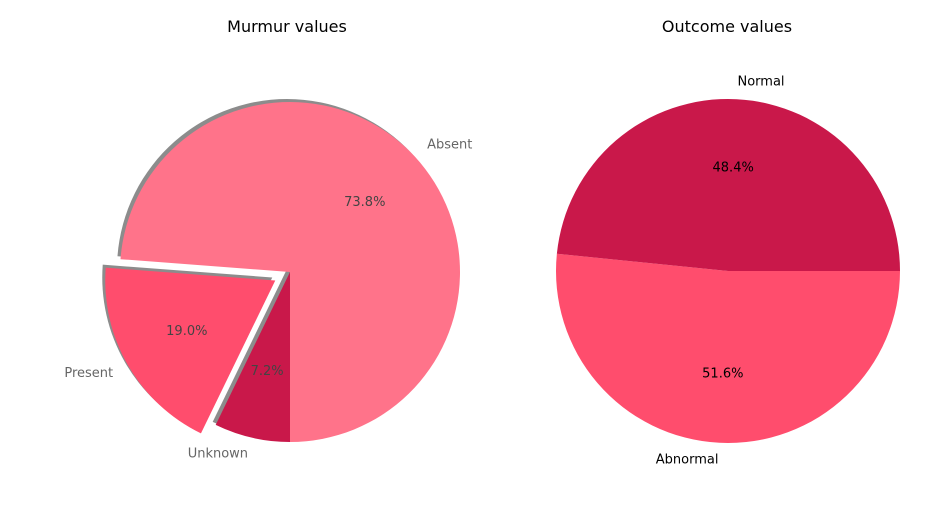 The width and height of the screenshot is (933, 518). What do you see at coordinates (287, 26) in the screenshot?
I see `chart-title: Murmur values` at bounding box center [287, 26].